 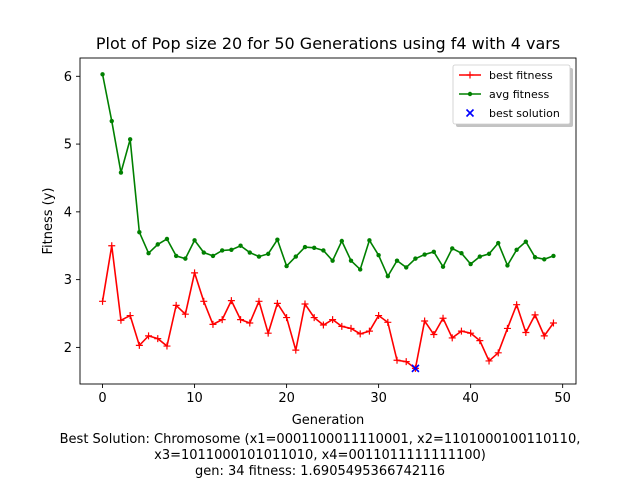 I want to click on x-tick-label: 40, so click(x=470, y=398).